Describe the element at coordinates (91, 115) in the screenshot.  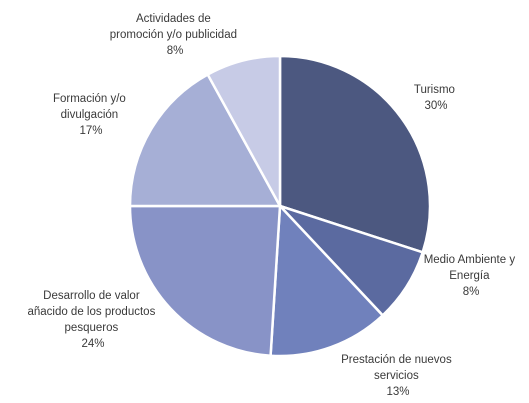
I see `label-formacion: Formación y/o divulgación 17%` at that location.